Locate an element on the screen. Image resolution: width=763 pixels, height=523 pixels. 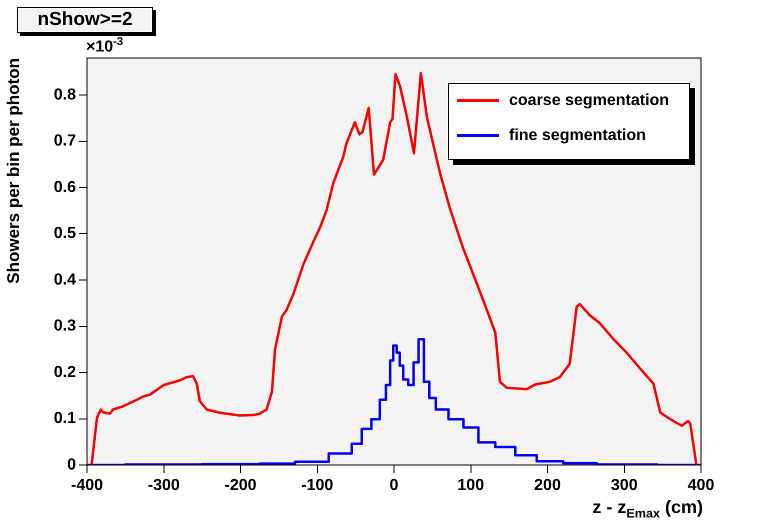
text: ×10$^{-3}$ is located at coordinates (105, 46).